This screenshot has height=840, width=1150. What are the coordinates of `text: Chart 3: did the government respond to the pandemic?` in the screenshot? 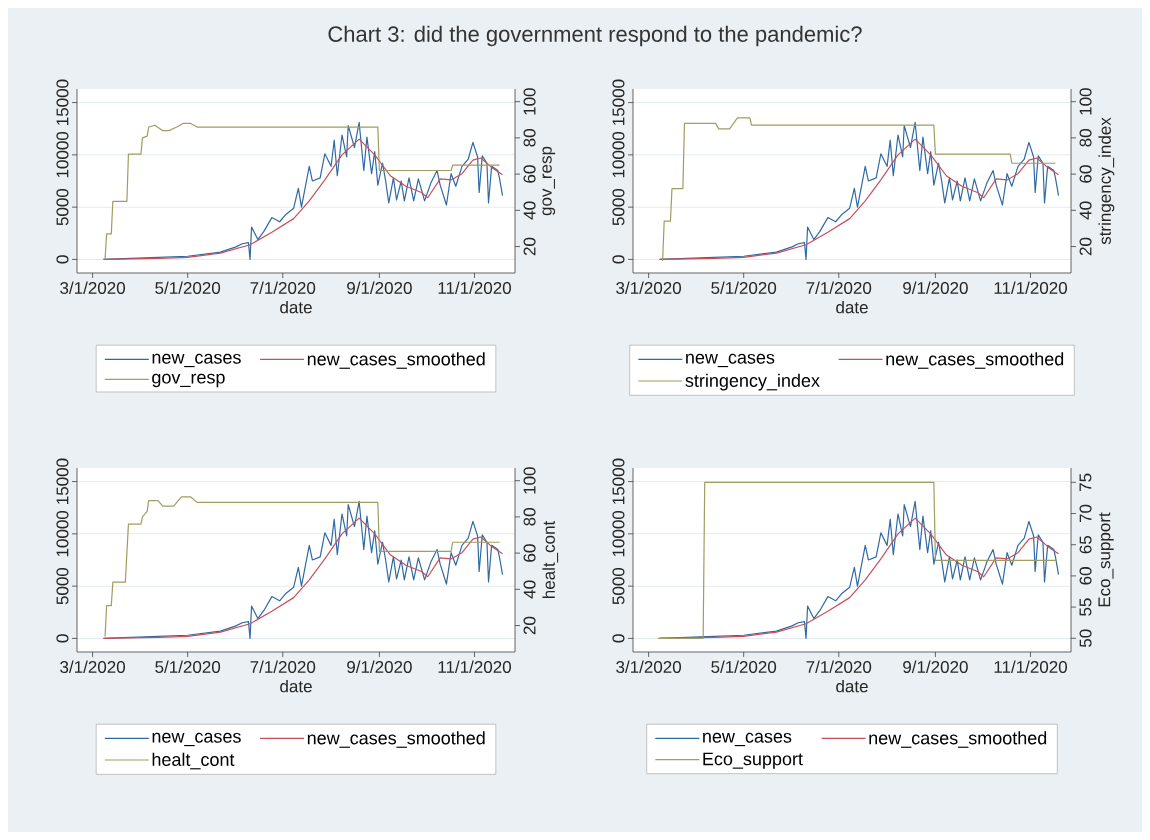 It's located at (595, 36).